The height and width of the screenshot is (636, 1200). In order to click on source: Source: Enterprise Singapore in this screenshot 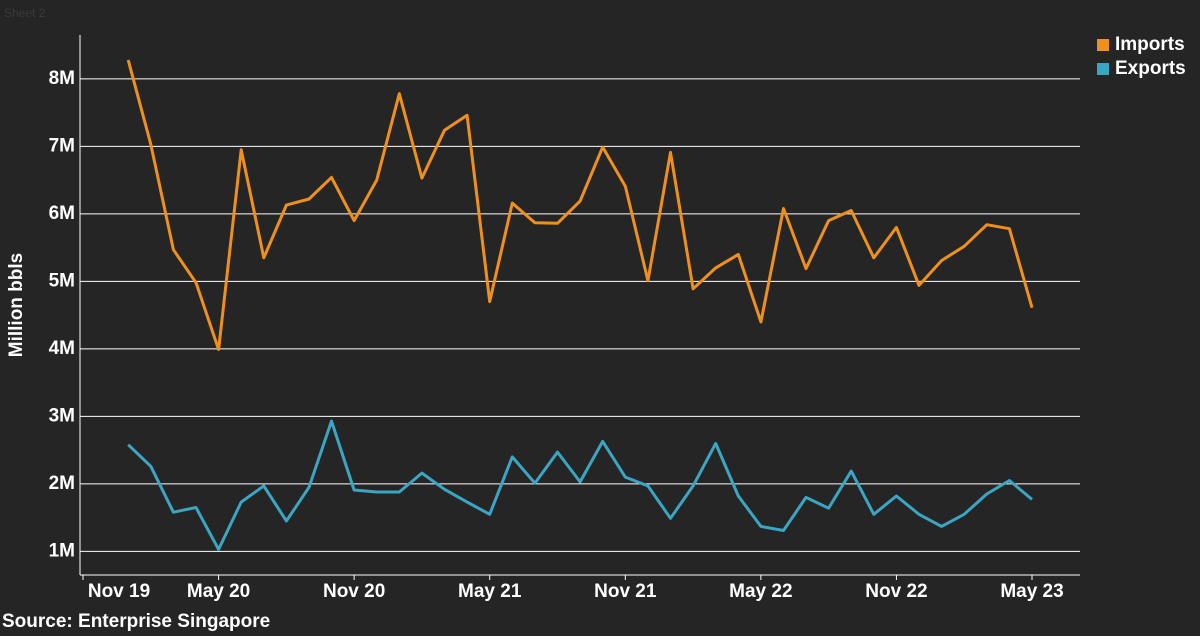, I will do `click(136, 621)`.